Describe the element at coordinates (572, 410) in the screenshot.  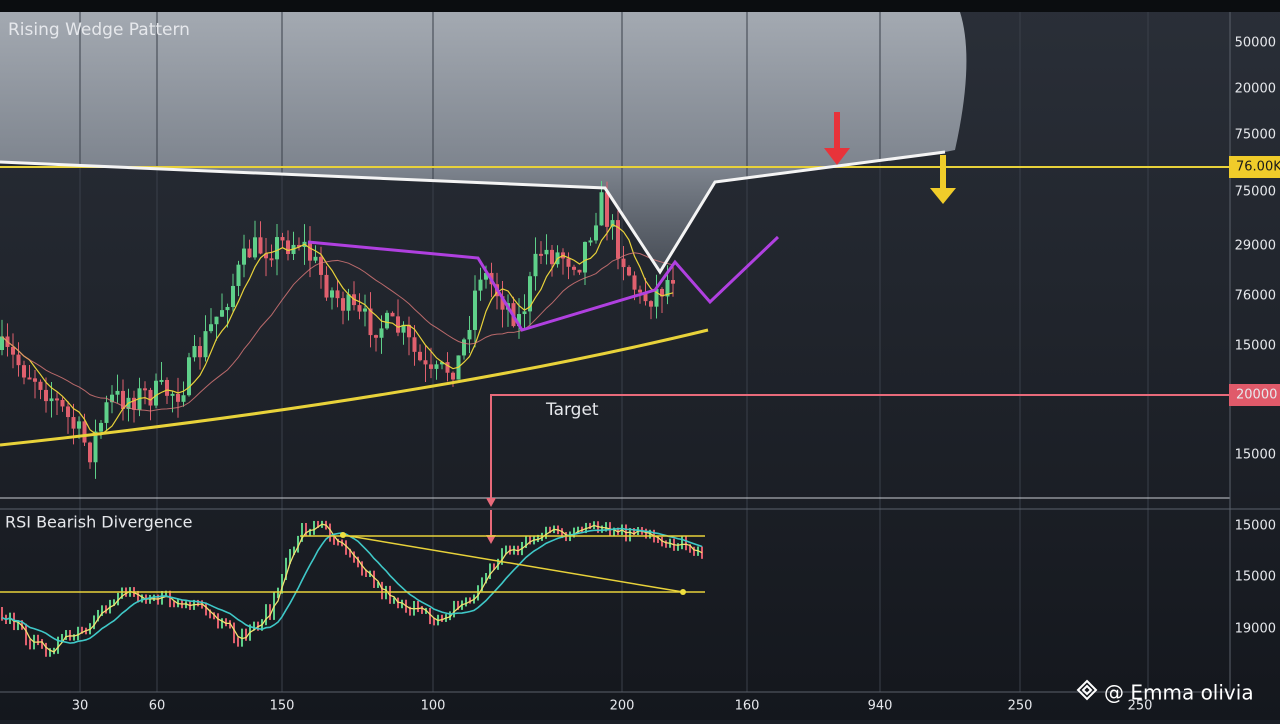
I see `target-label: Target` at that location.